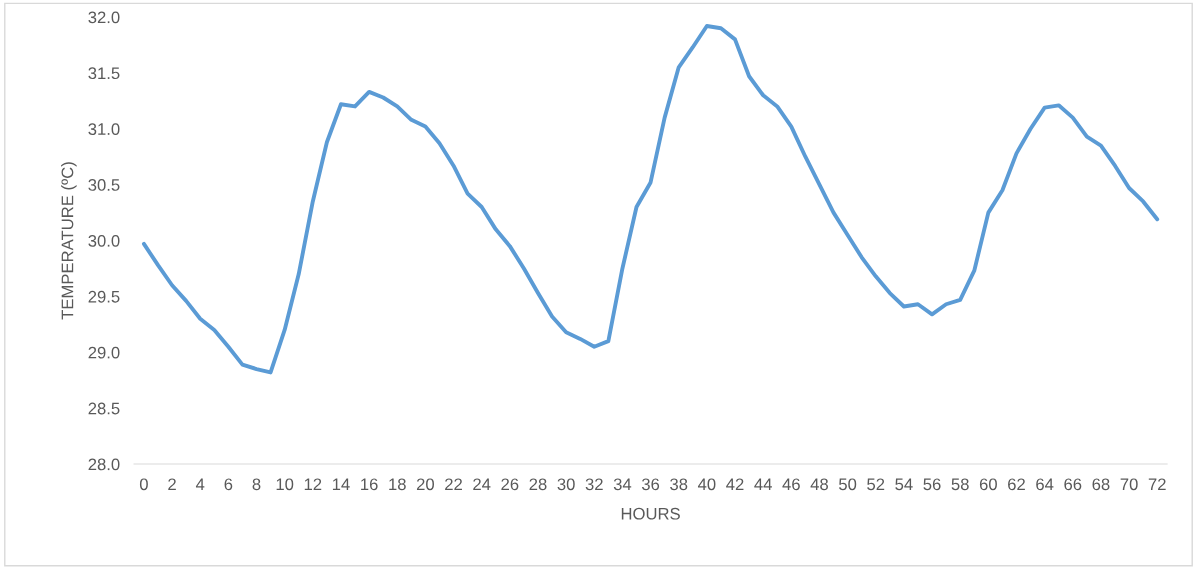 The width and height of the screenshot is (1197, 568). Describe the element at coordinates (313, 484) in the screenshot. I see `x-tick-label: 12` at that location.